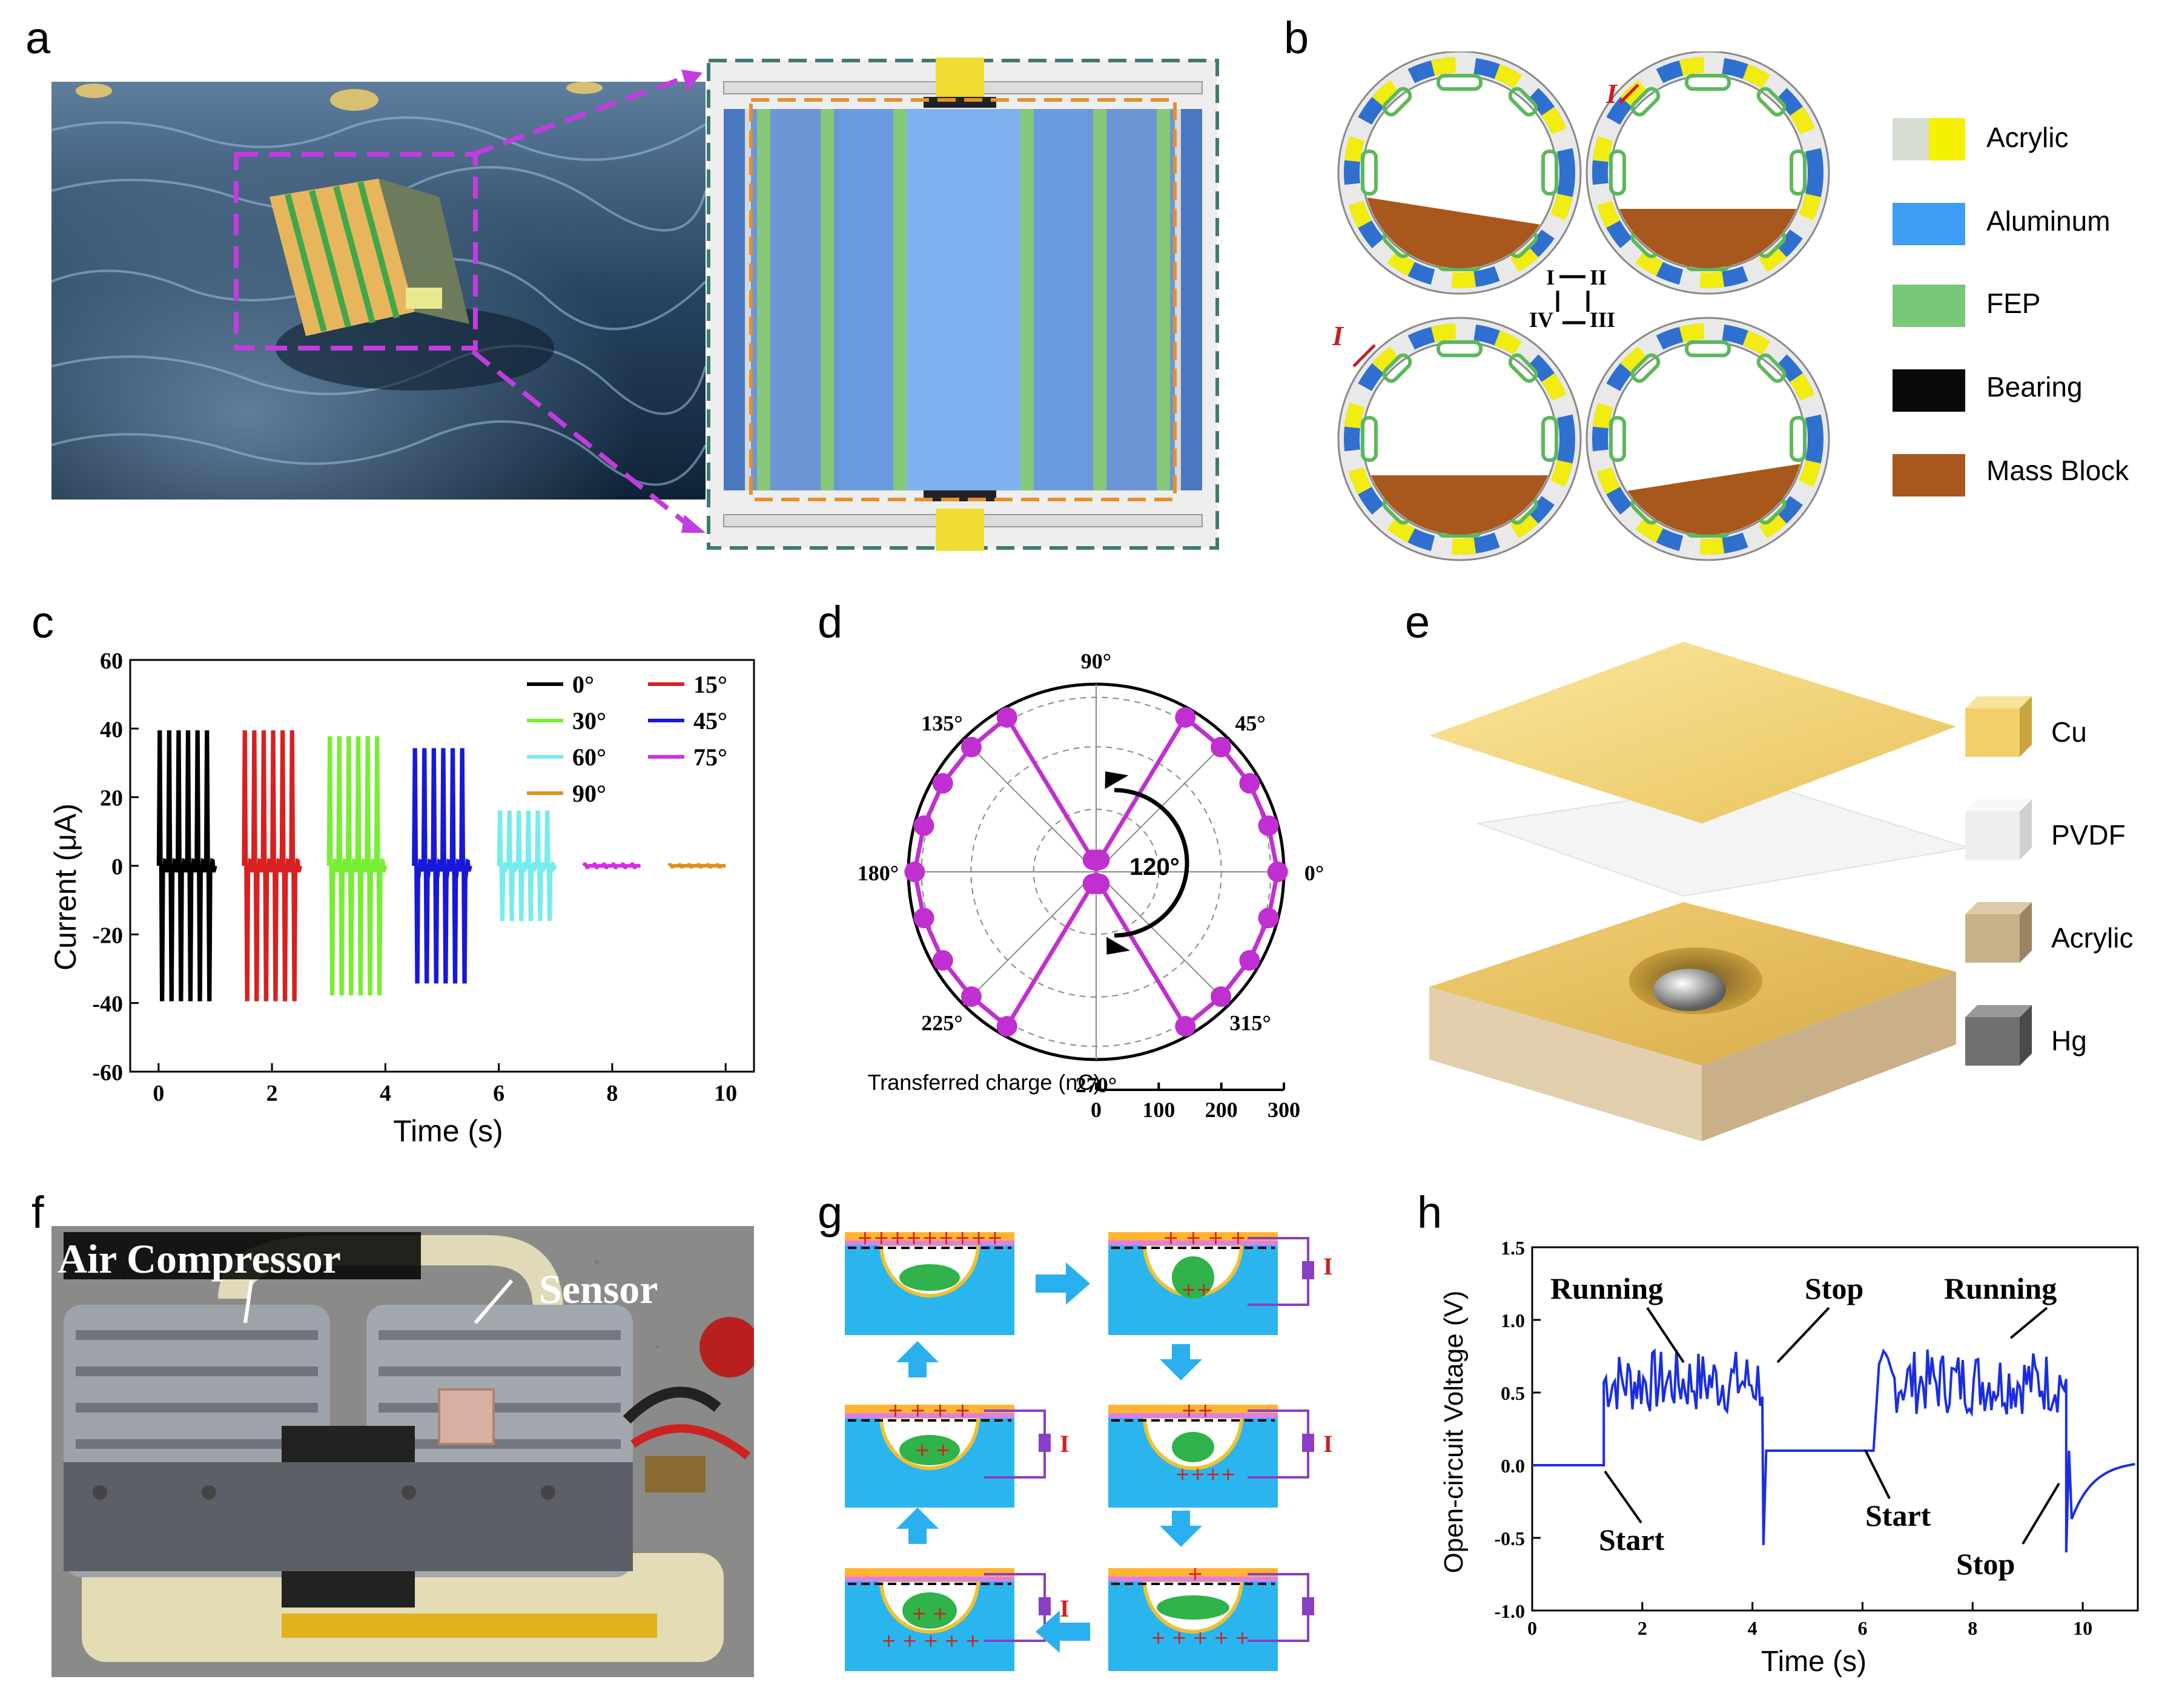  What do you see at coordinates (1513, 1248) in the screenshot?
I see `h-ytick-label: 1.5` at bounding box center [1513, 1248].